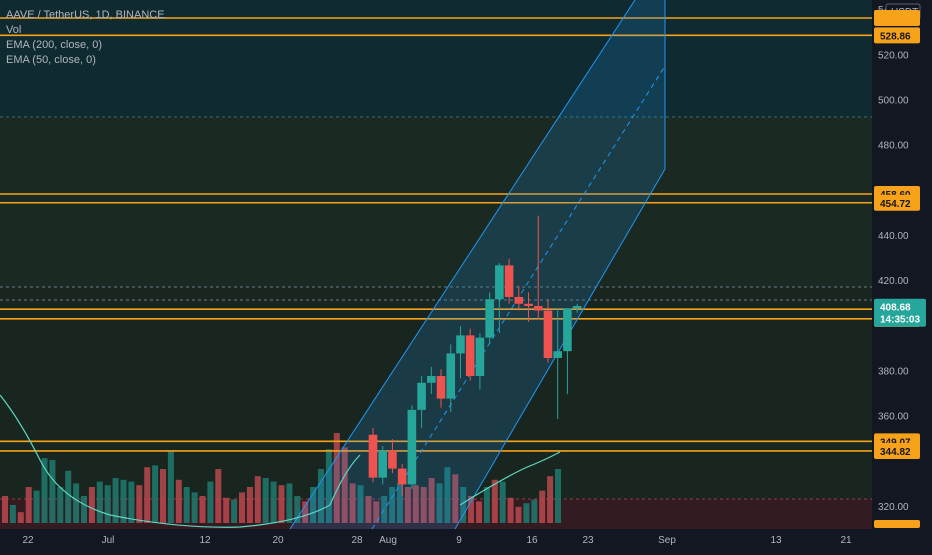 This screenshot has height=555, width=932. What do you see at coordinates (667, 540) in the screenshot?
I see `time-tick-label: Sep` at bounding box center [667, 540].